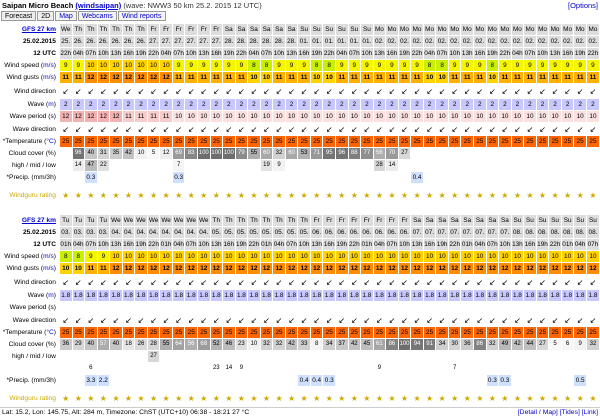 This screenshot has width=600, height=419. Describe the element at coordinates (65, 344) in the screenshot. I see `cloud-high-row-cell: 36` at that location.